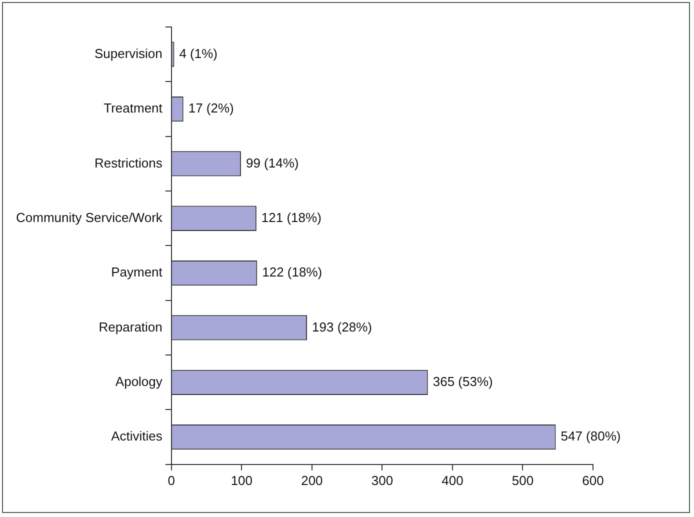 This screenshot has width=694, height=517. I want to click on x-tick-label: 100, so click(241, 480).